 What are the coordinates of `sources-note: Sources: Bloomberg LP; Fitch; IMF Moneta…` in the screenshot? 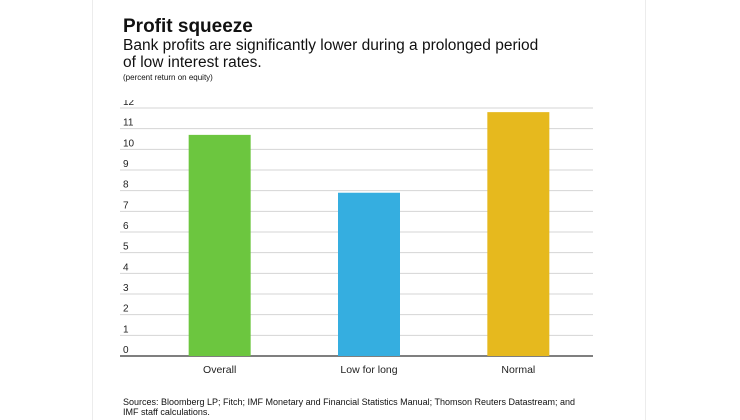 It's located at (349, 407).